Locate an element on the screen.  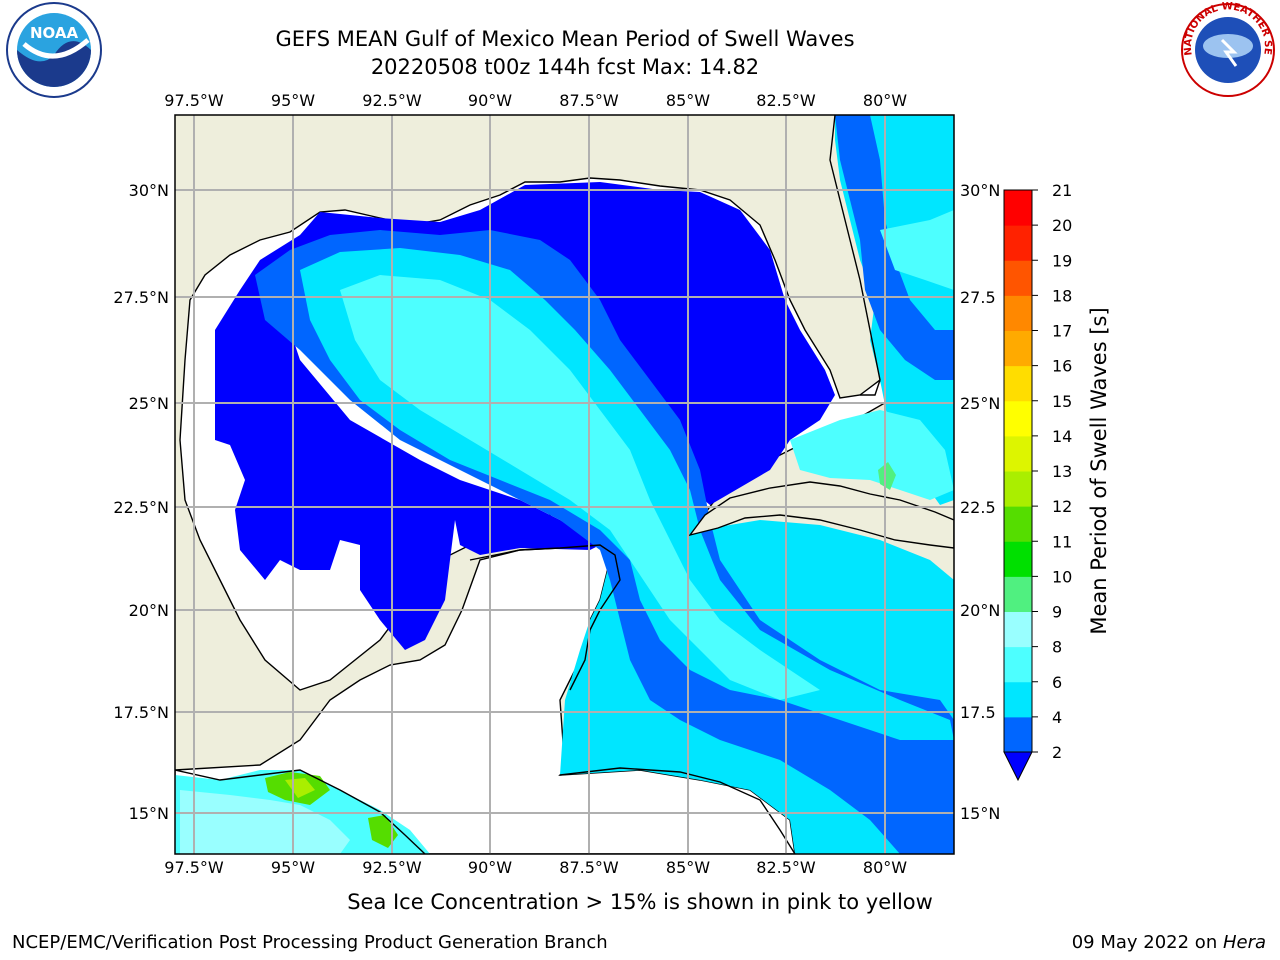
colorbar-tick-label: 4 is located at coordinates (1057, 717).